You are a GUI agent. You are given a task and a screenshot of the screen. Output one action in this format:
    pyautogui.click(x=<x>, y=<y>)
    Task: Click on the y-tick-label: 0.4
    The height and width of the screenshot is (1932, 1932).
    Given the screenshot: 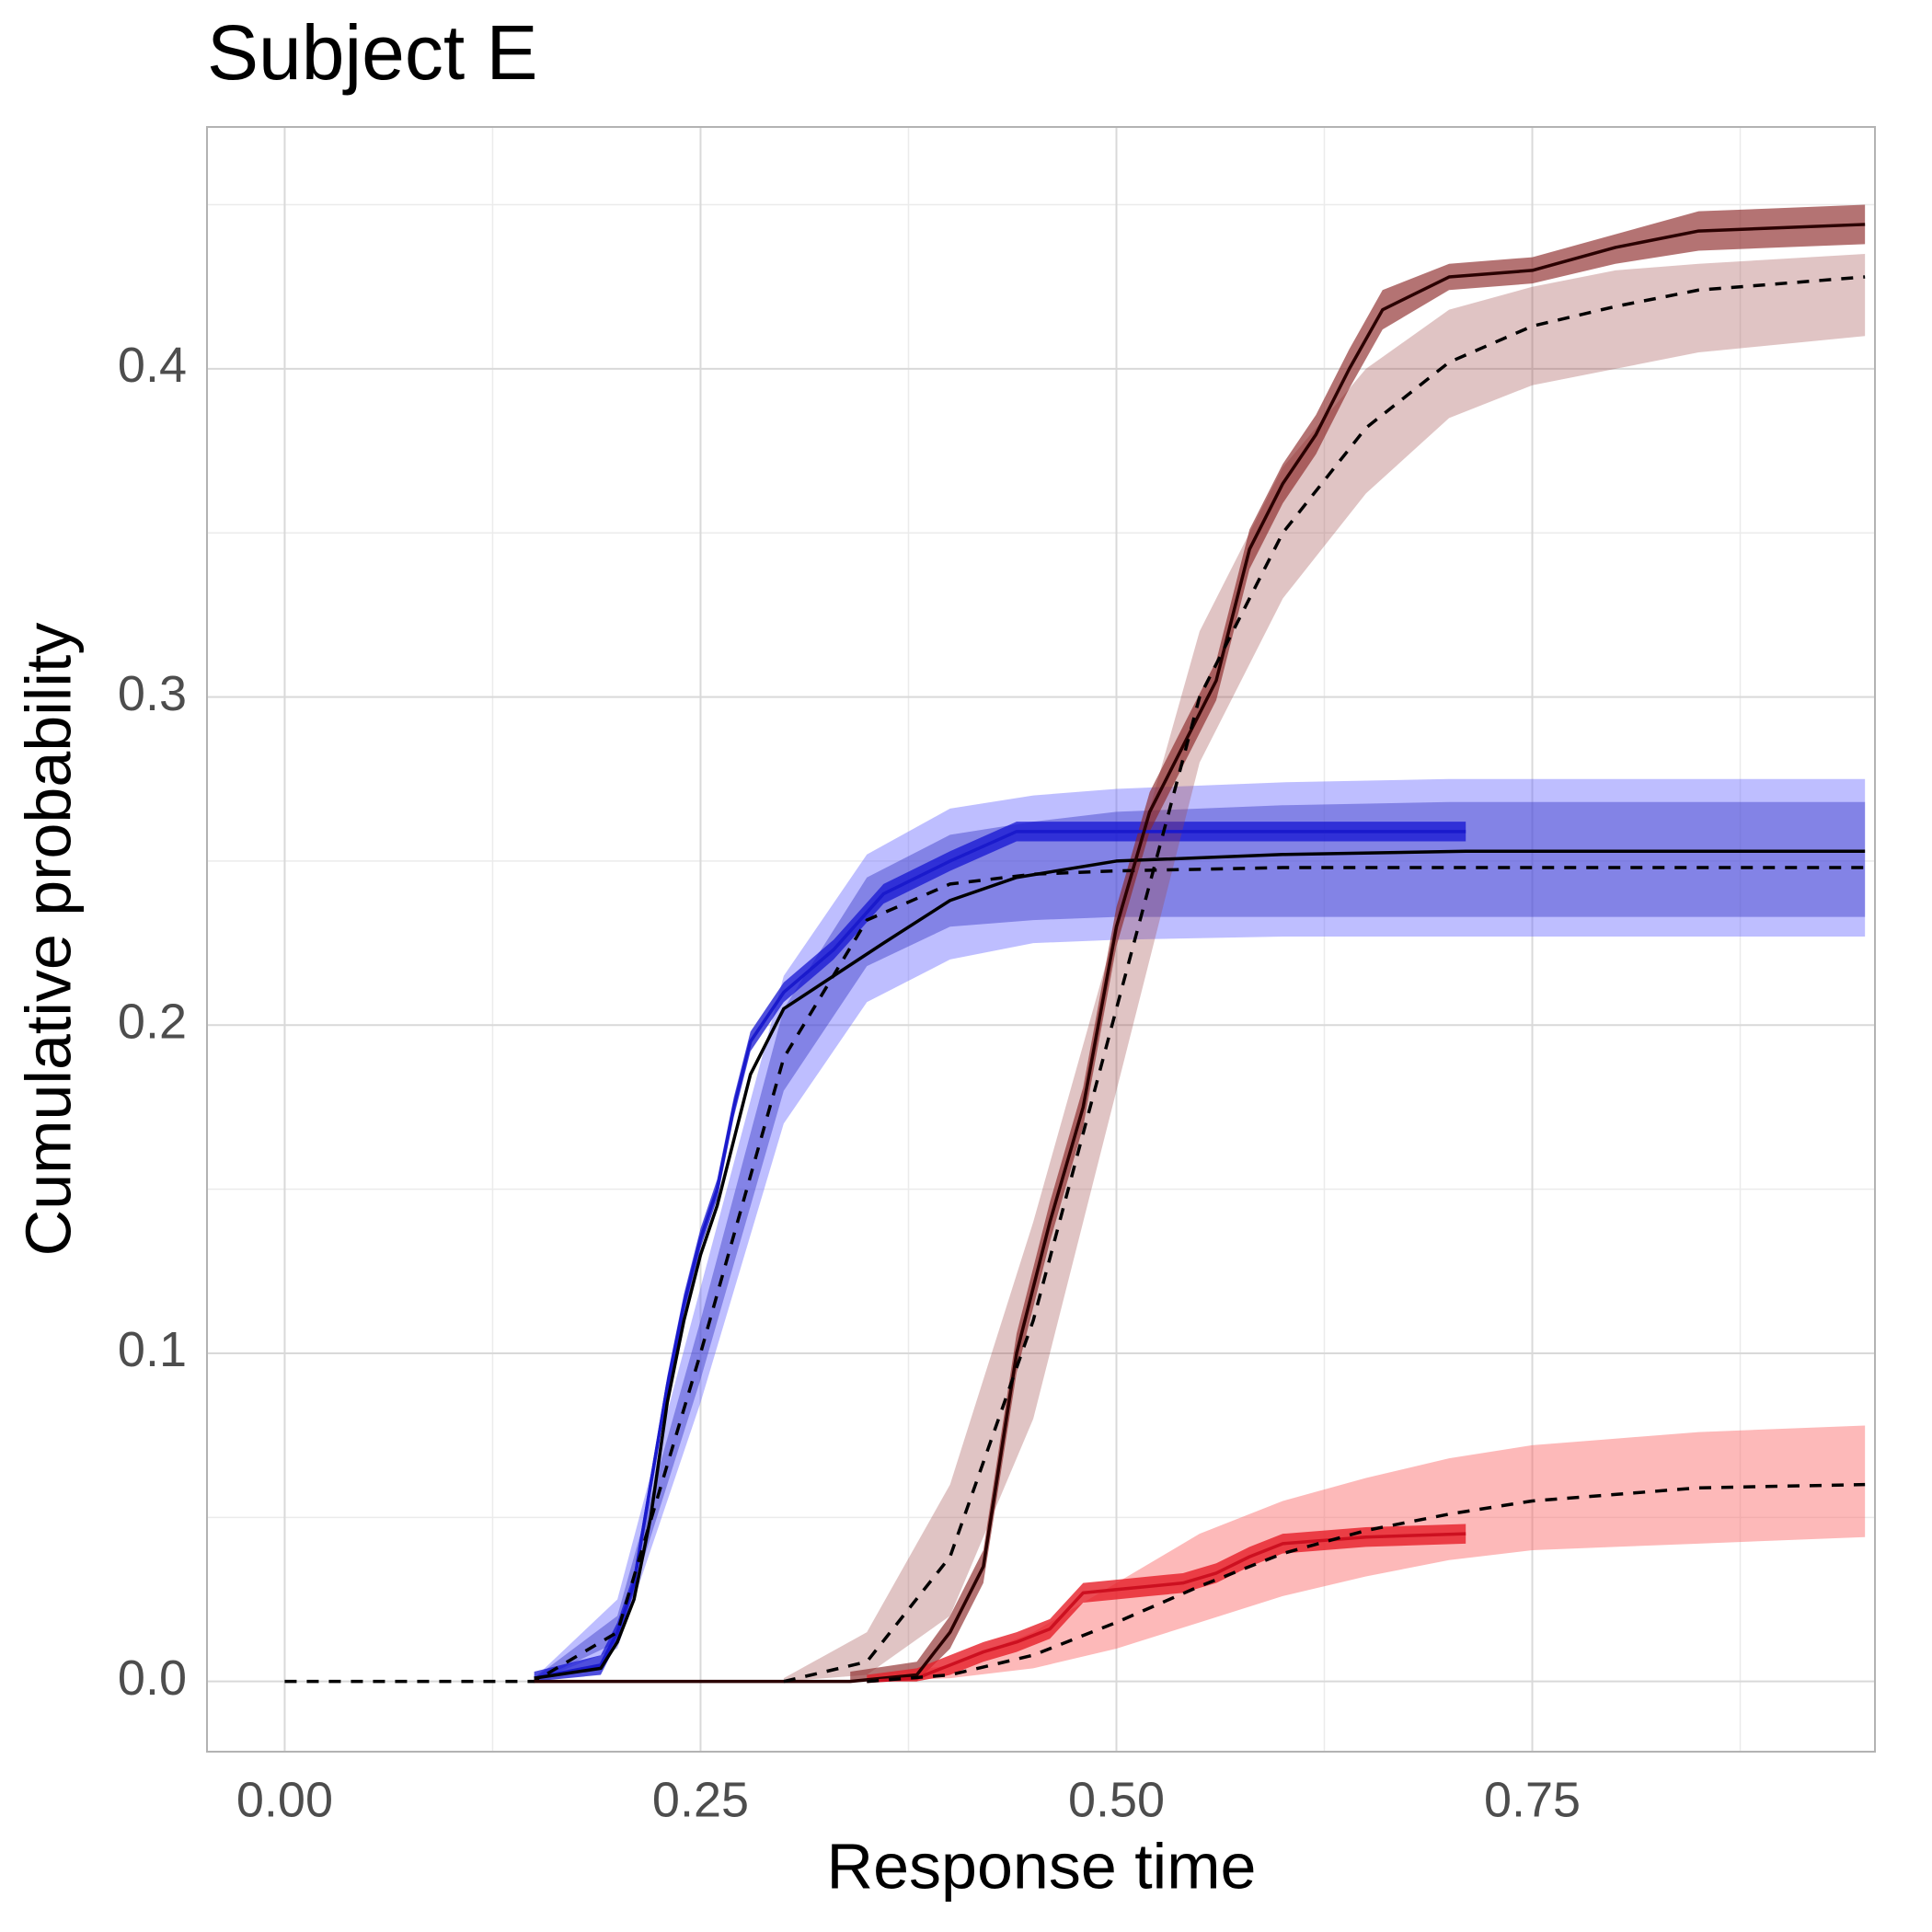 What is the action you would take?
    pyautogui.click(x=152, y=365)
    